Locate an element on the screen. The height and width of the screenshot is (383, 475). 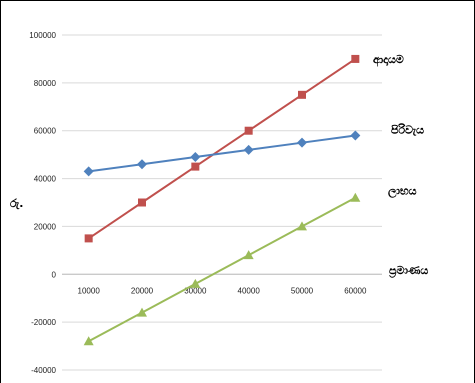
series-labels: ආදායම පිරිවැය ලාභය is located at coordinates (398, 126).